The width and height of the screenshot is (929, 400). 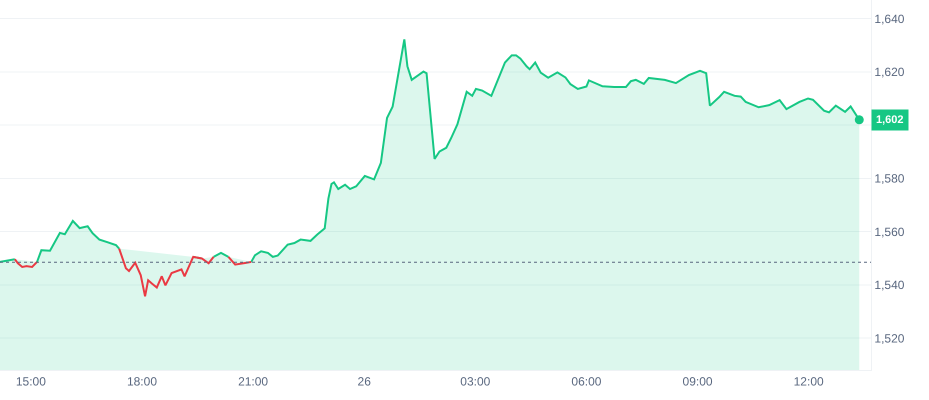 What do you see at coordinates (890, 120) in the screenshot?
I see `annotation: 1,602` at bounding box center [890, 120].